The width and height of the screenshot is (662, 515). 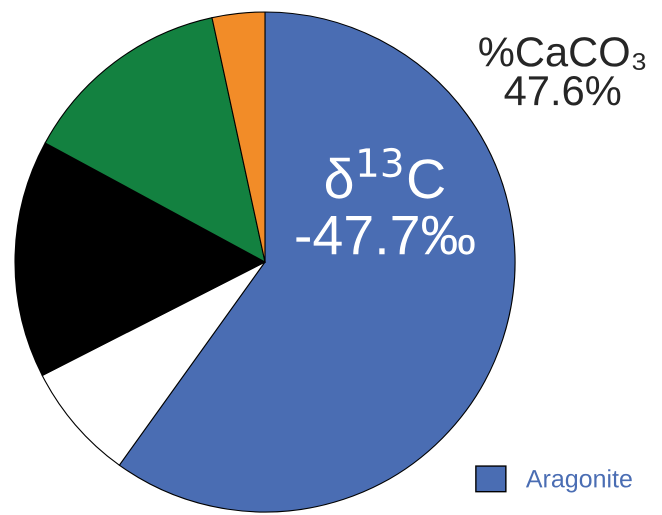 I want to click on text: δ$^{13}$C -47.7‰, so click(x=385, y=201).